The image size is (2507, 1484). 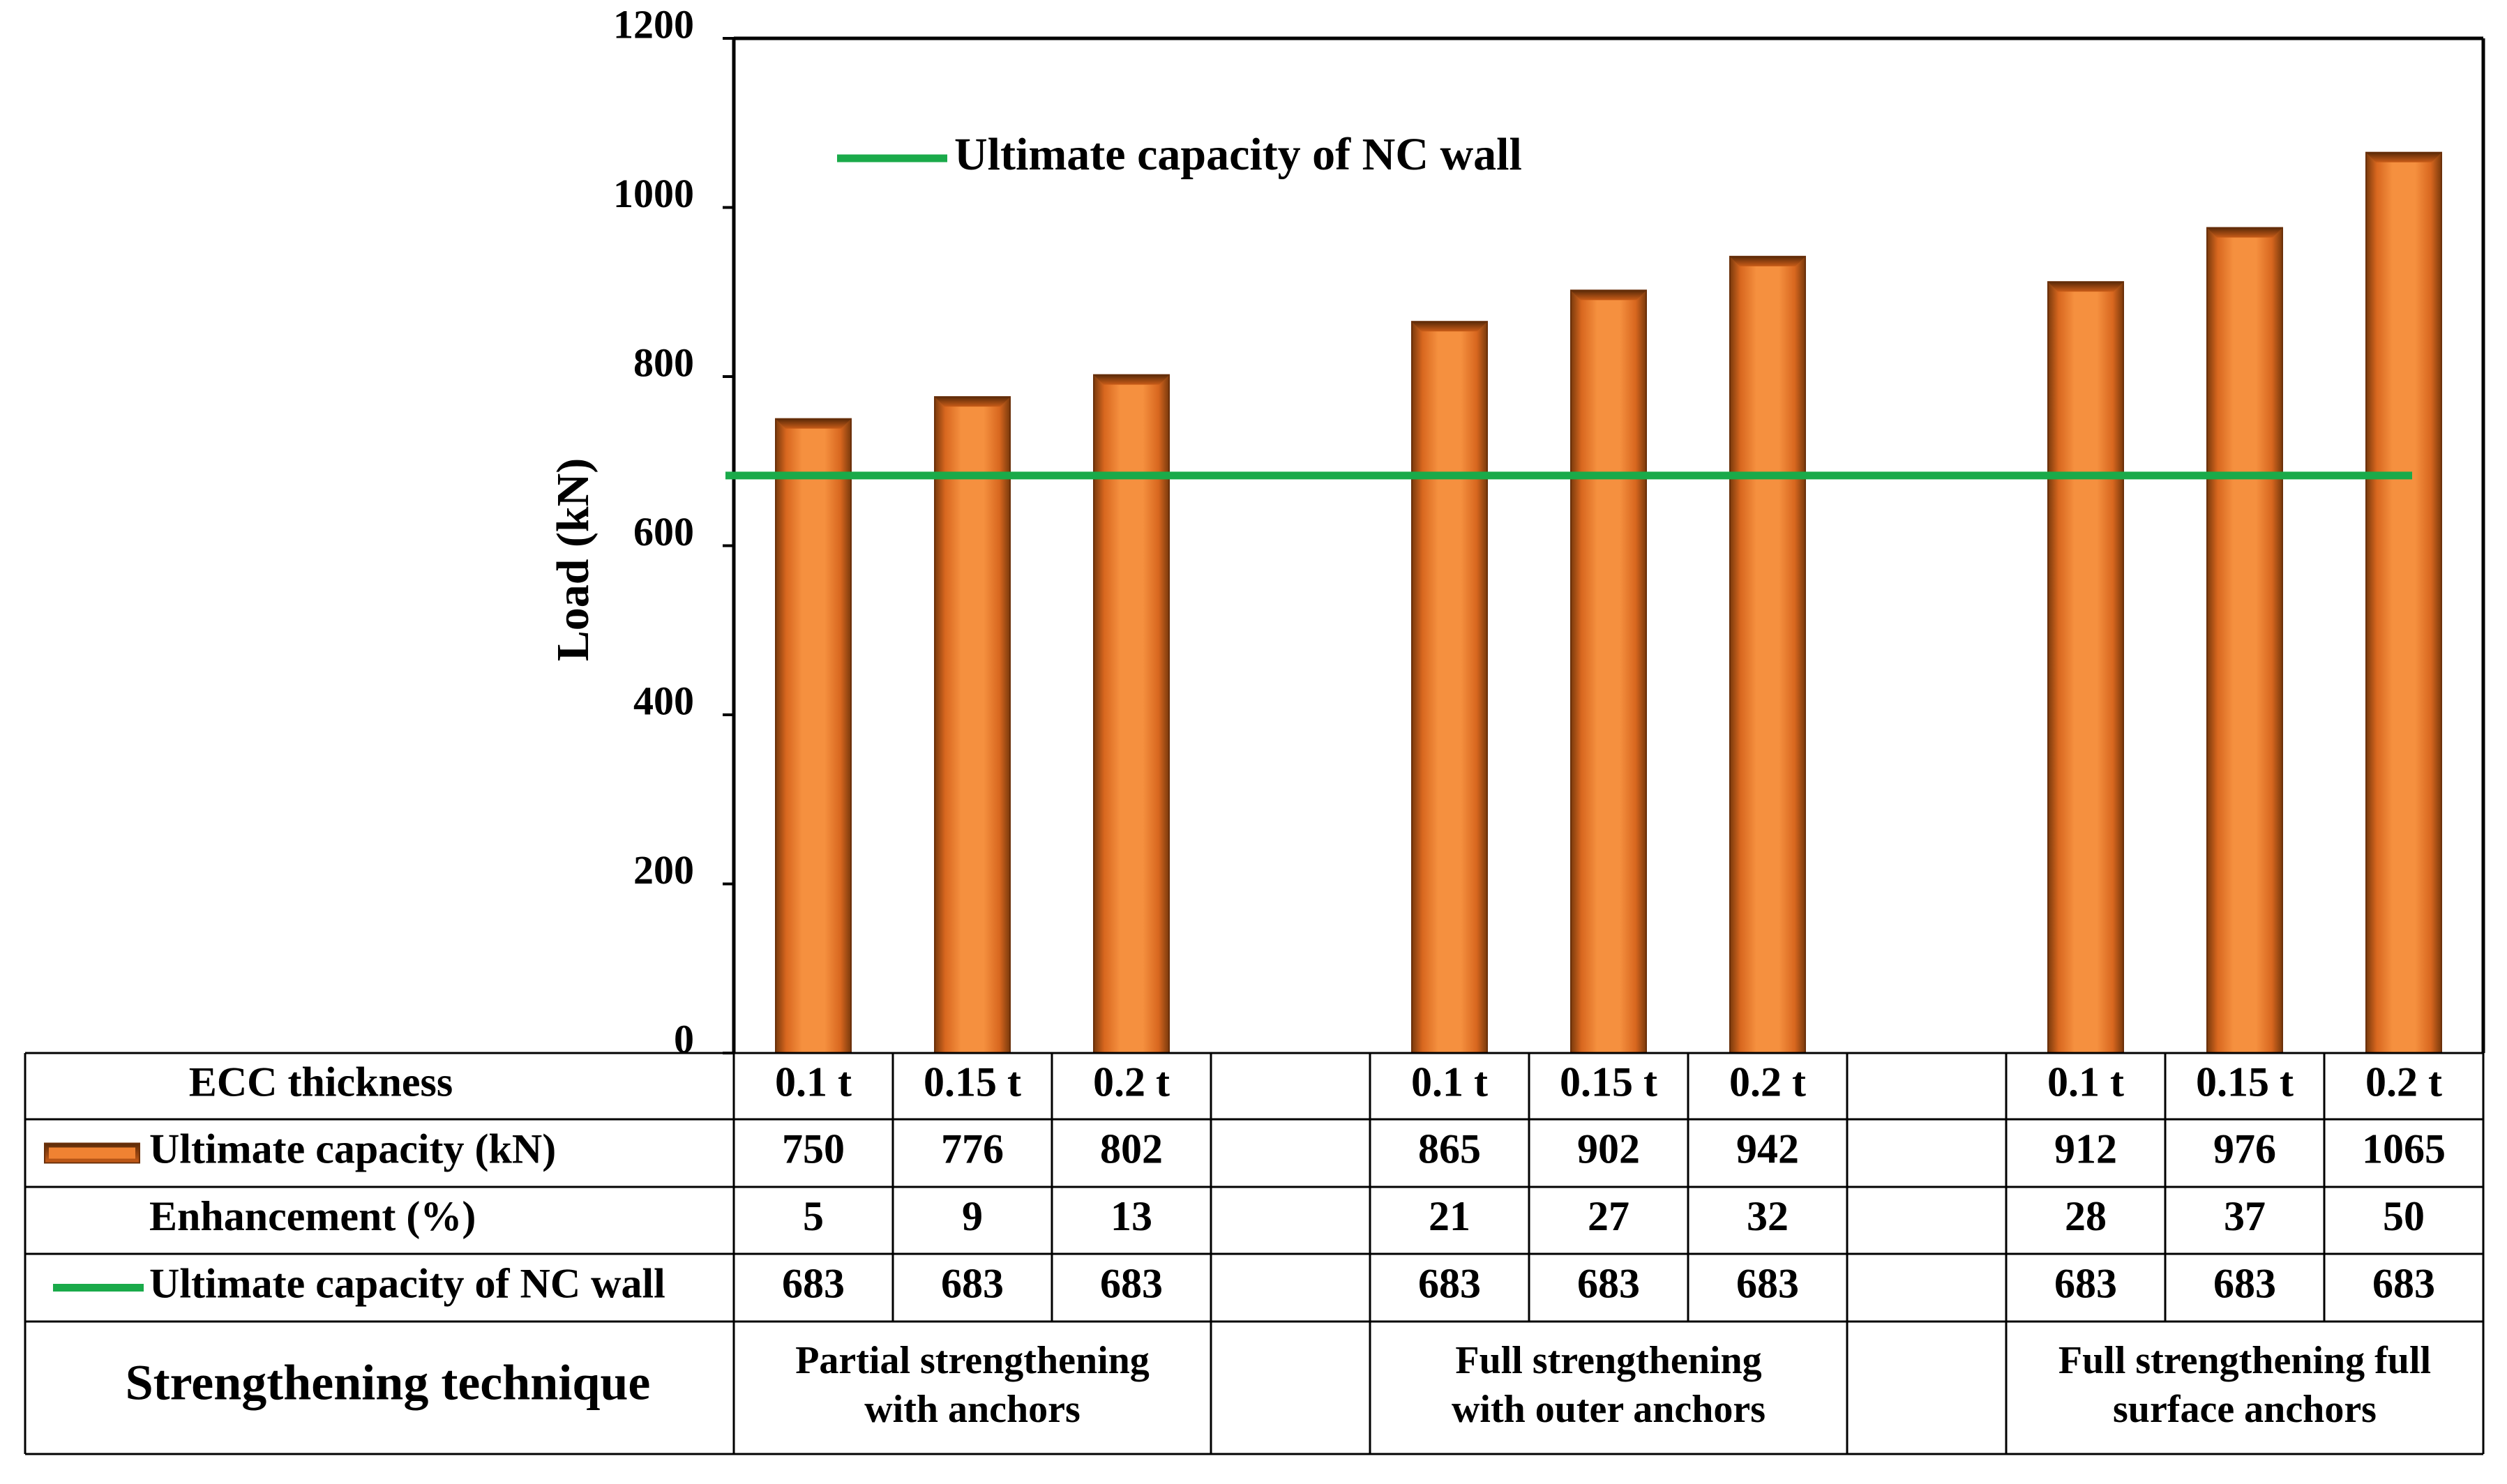 I want to click on cell-capacity: 902, so click(x=1608, y=1149).